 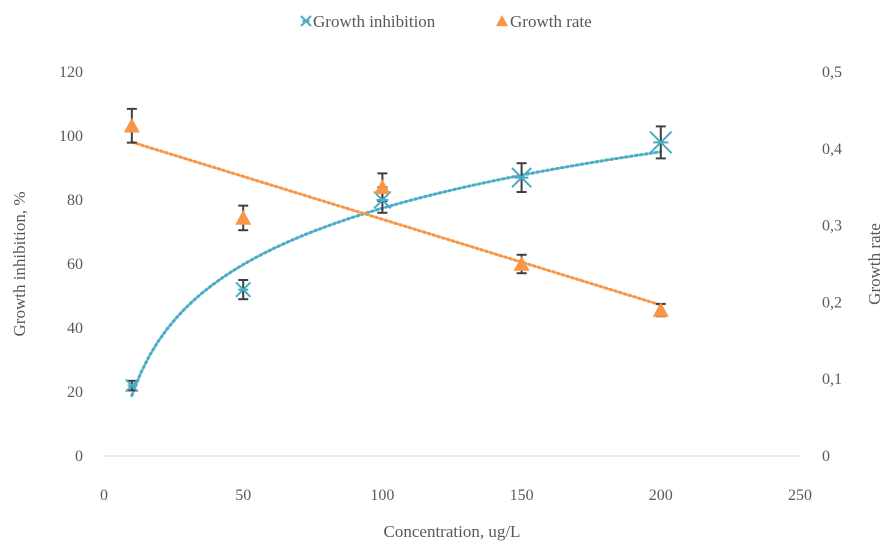 What do you see at coordinates (661, 495) in the screenshot?
I see `x-tick-label: 200` at bounding box center [661, 495].